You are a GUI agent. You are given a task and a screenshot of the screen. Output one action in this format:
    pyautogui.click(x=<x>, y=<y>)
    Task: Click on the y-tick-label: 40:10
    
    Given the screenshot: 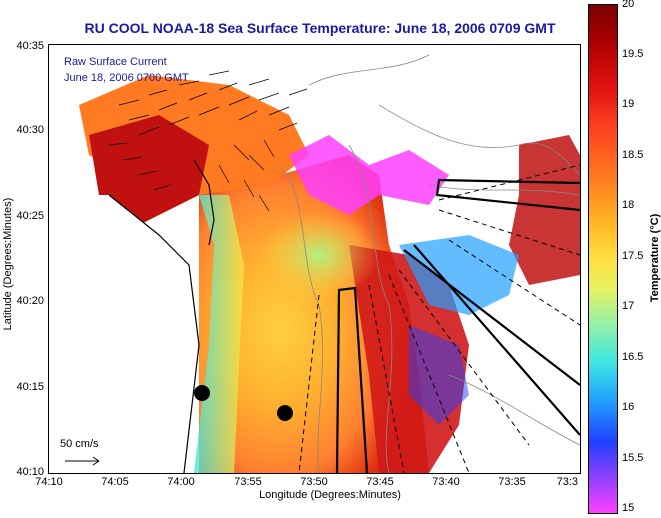 What is the action you would take?
    pyautogui.click(x=30, y=472)
    